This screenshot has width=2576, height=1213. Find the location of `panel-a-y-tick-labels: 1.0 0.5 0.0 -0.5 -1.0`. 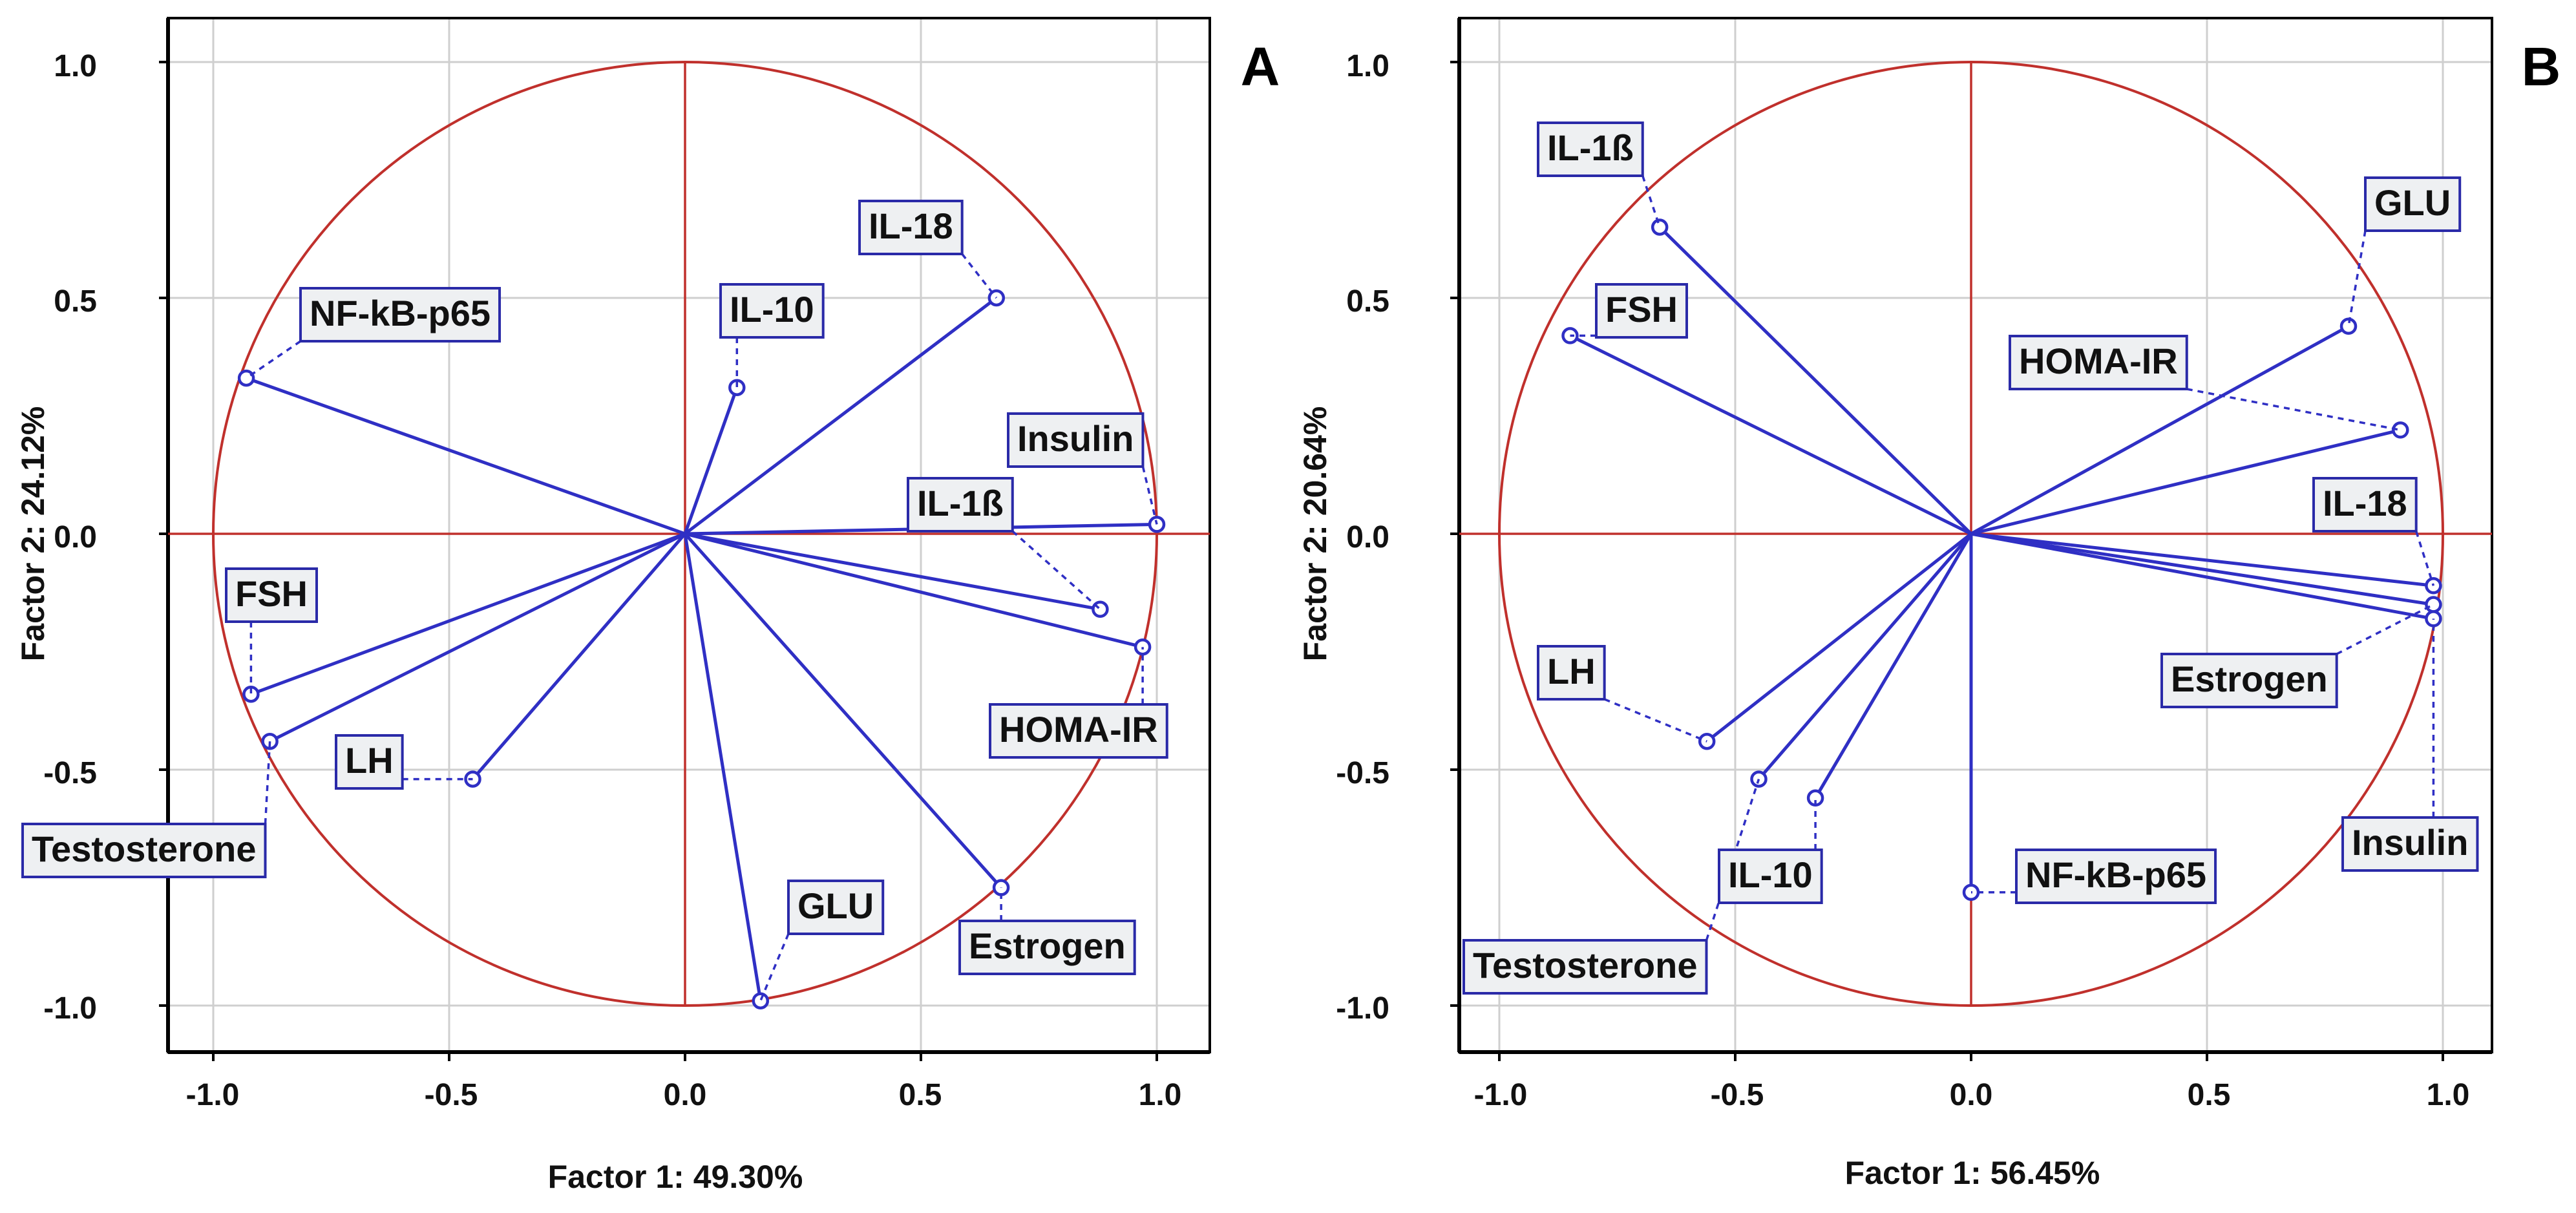

panel-a-y-tick-labels: 1.0 0.5 0.0 -0.5 -1.0 is located at coordinates (70, 537).